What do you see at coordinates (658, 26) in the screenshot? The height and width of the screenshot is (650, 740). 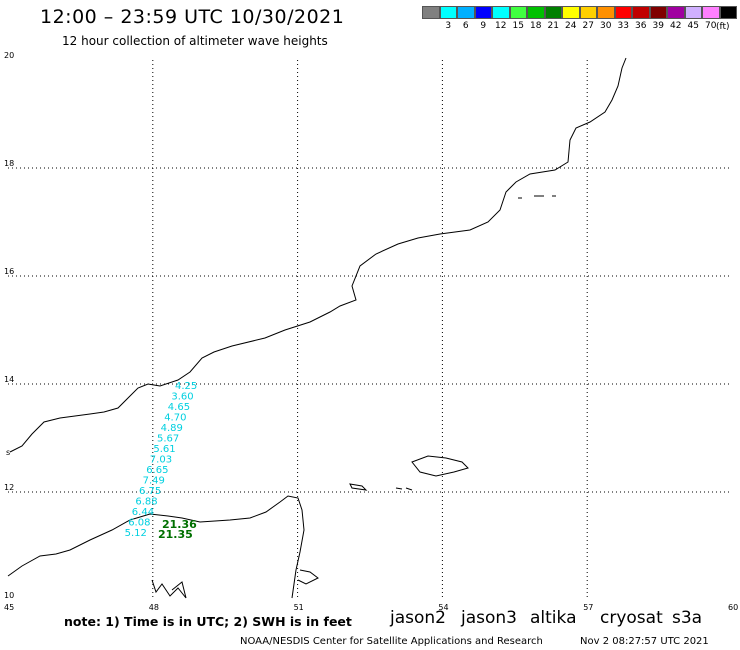 I see `scale-label: 39` at bounding box center [658, 26].